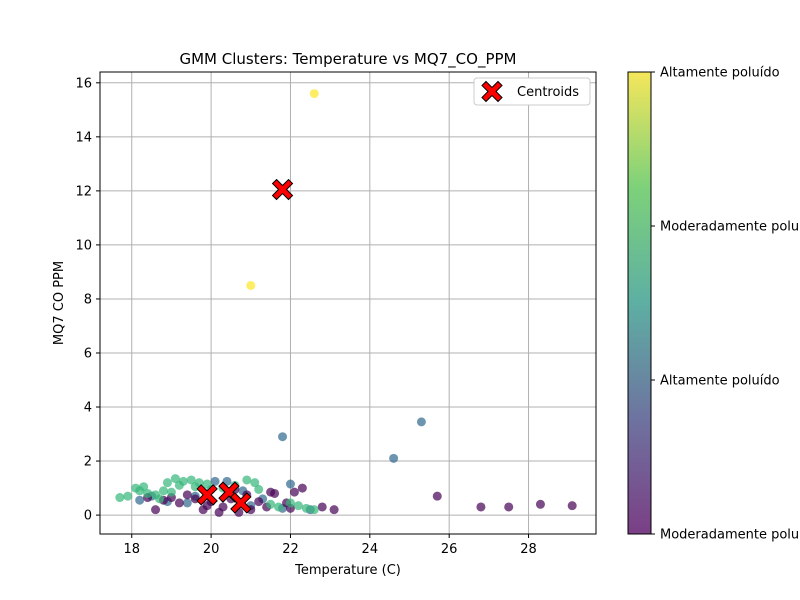 This screenshot has height=600, width=800. Describe the element at coordinates (290, 549) in the screenshot. I see `x-tick-label: 22` at that location.